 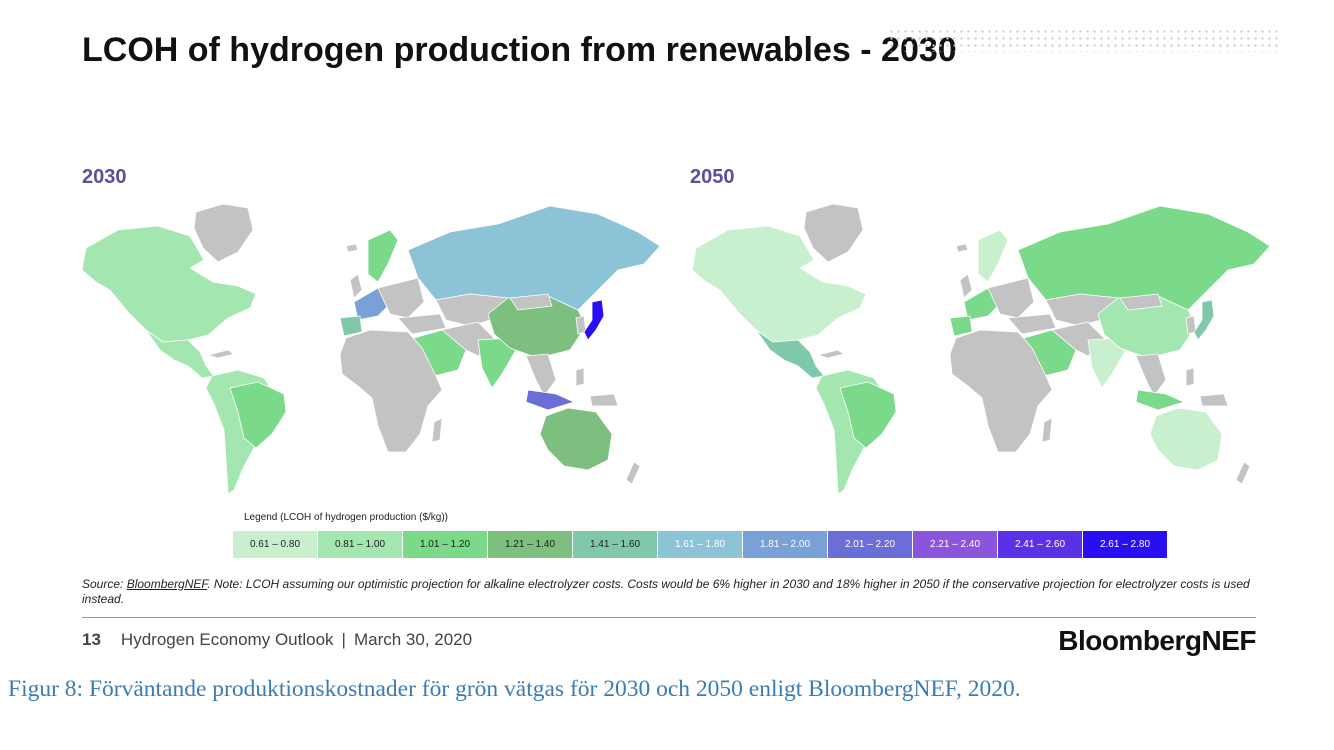 What do you see at coordinates (669, 617) in the screenshot?
I see `footer-divider` at bounding box center [669, 617].